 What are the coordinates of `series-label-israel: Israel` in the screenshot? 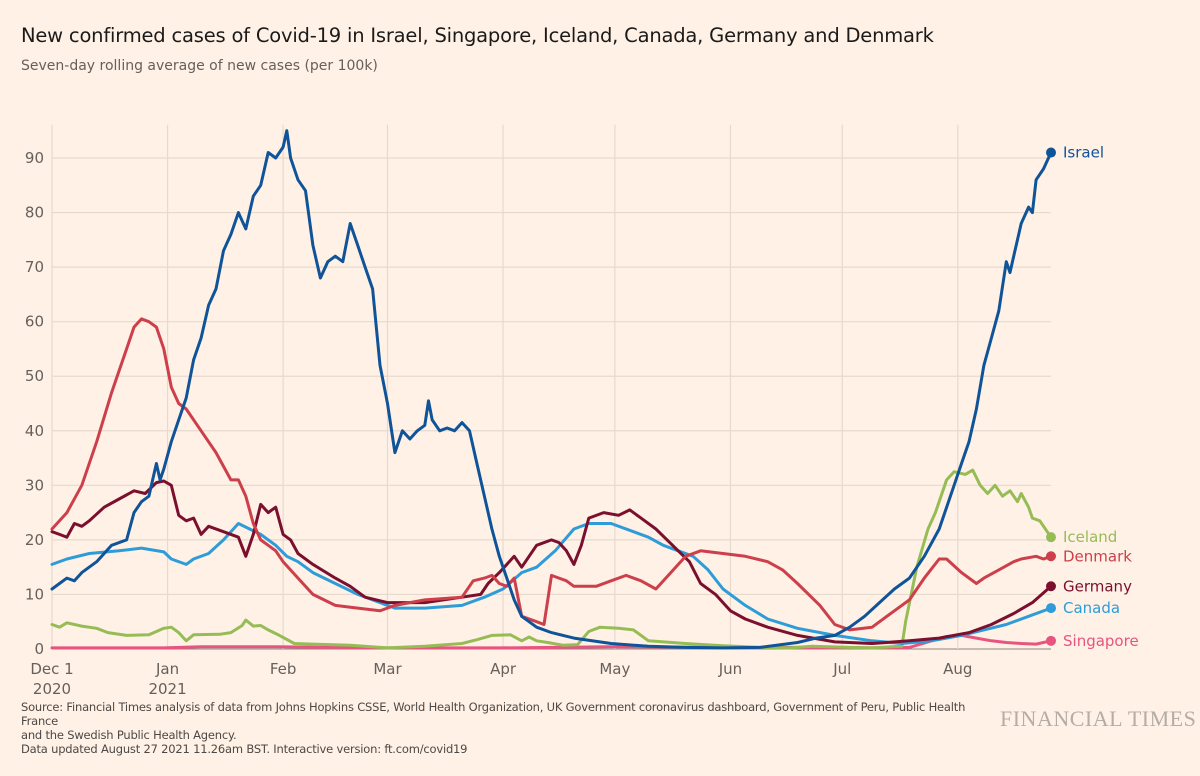 It's located at (1083, 153).